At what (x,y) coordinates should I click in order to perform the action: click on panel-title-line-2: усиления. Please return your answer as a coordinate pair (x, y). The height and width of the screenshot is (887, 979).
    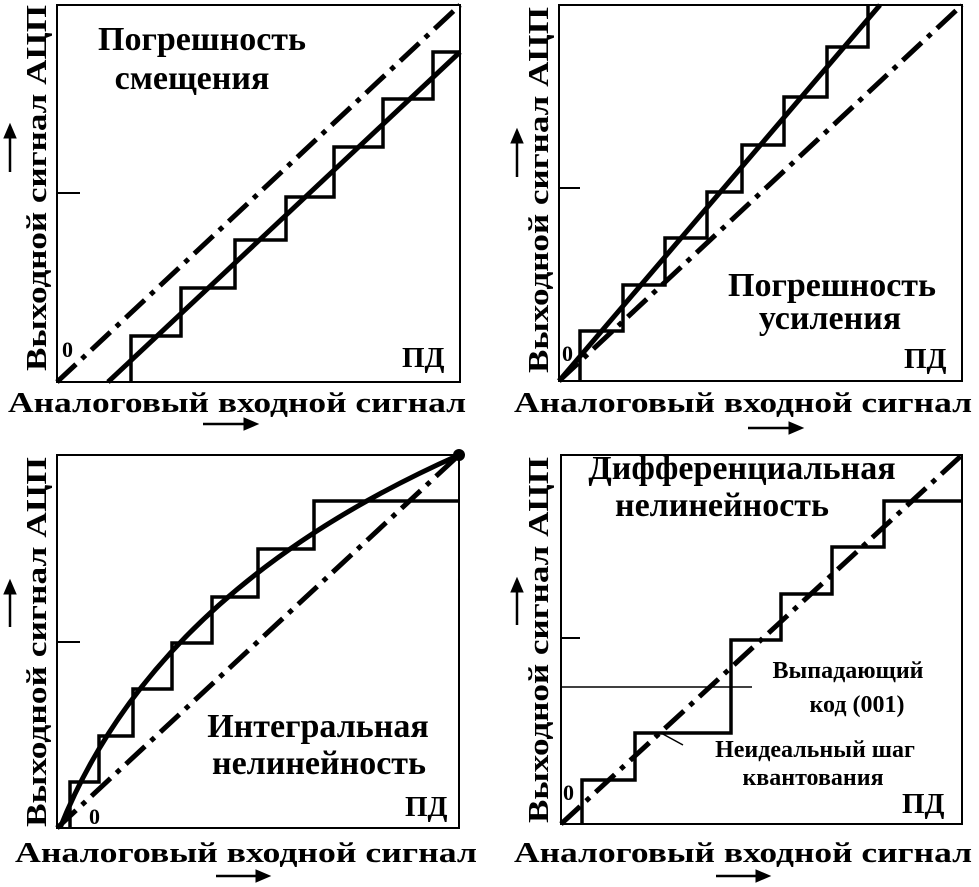
    Looking at the image, I should click on (830, 318).